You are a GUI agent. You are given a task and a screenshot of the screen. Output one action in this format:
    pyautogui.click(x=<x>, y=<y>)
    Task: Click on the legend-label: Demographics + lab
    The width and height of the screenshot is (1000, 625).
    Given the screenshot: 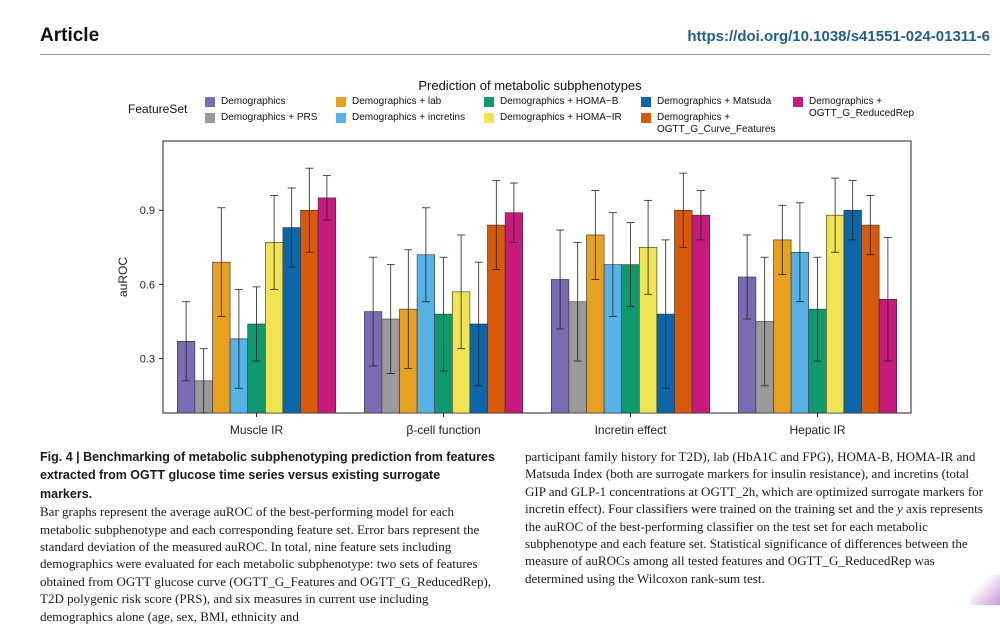 What is the action you would take?
    pyautogui.click(x=397, y=101)
    